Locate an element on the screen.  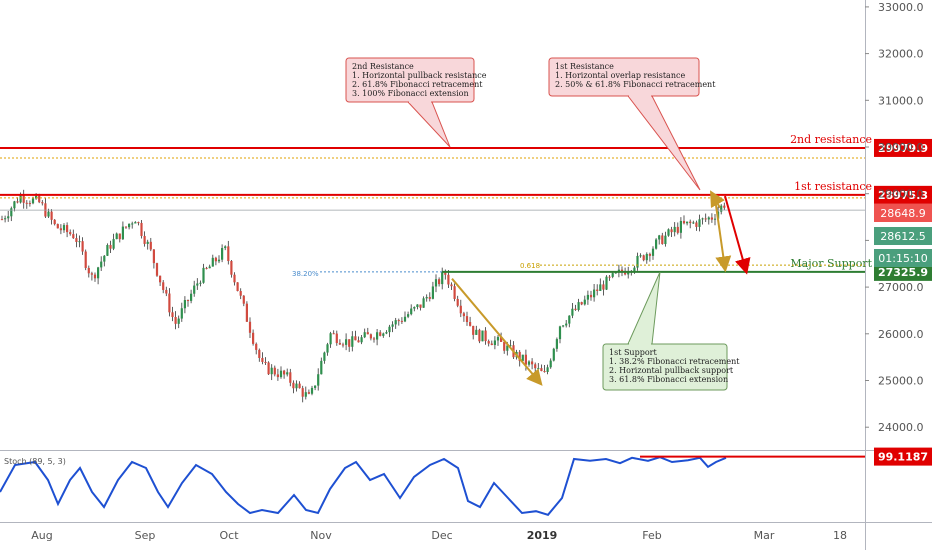
indicator-label: Stoch (89, 5, 3) is located at coordinates (35, 461).